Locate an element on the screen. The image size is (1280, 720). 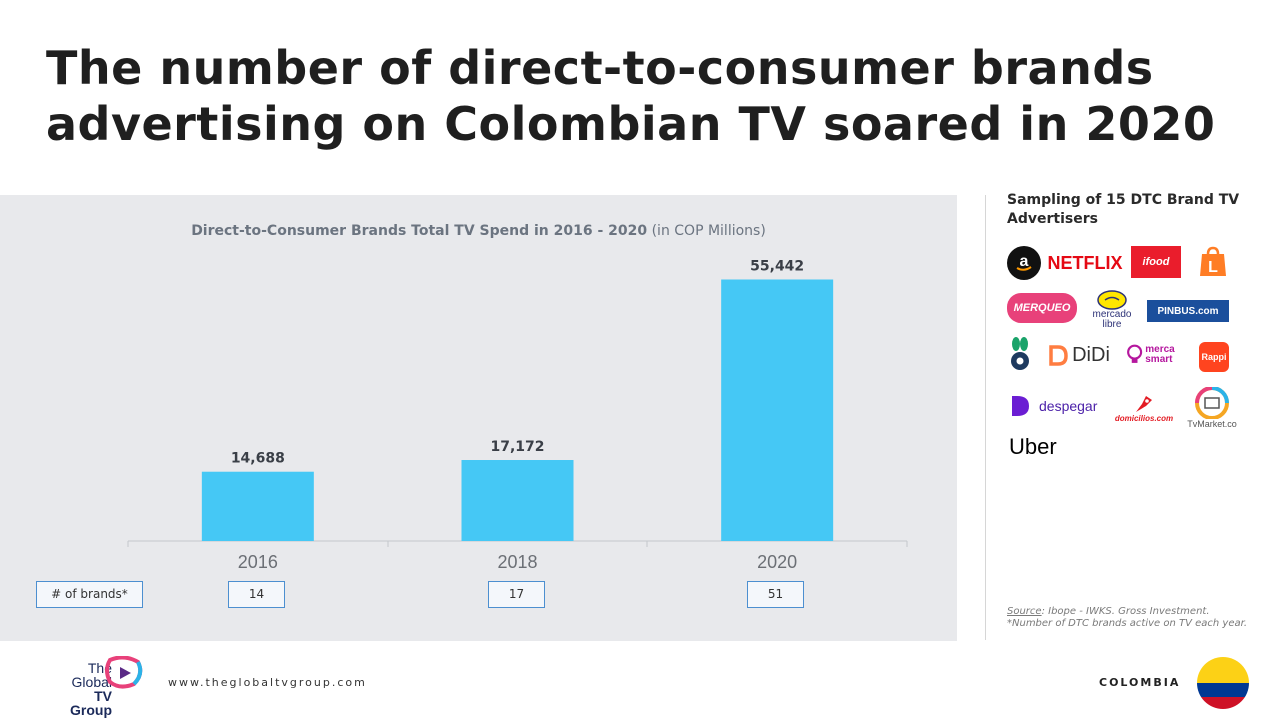
company-logo-line2: Global is located at coordinates (91, 682).